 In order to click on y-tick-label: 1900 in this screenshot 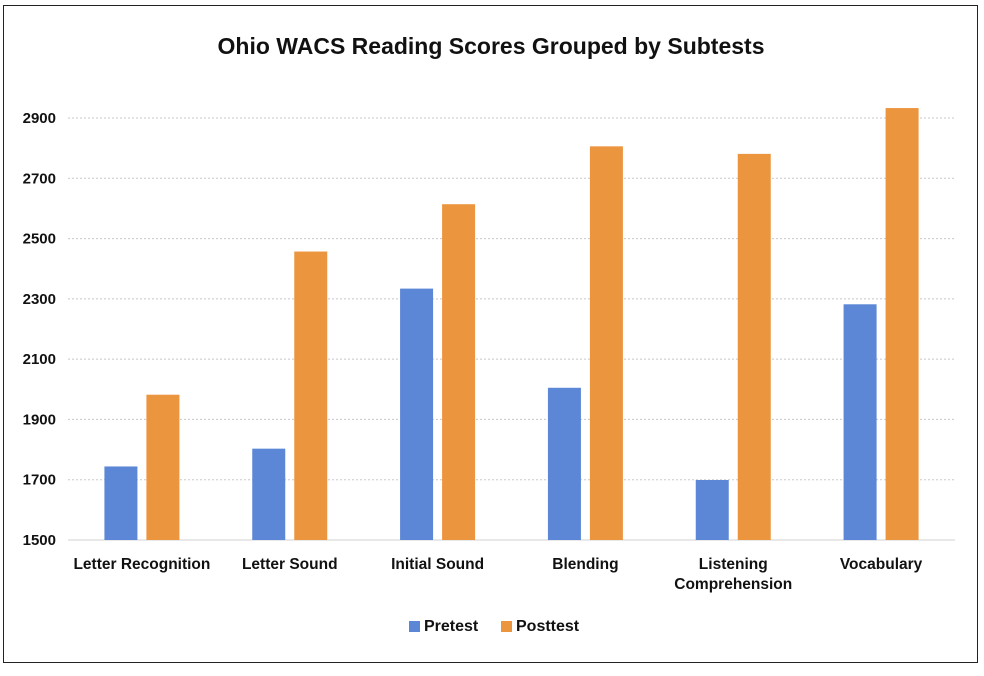, I will do `click(39, 419)`.